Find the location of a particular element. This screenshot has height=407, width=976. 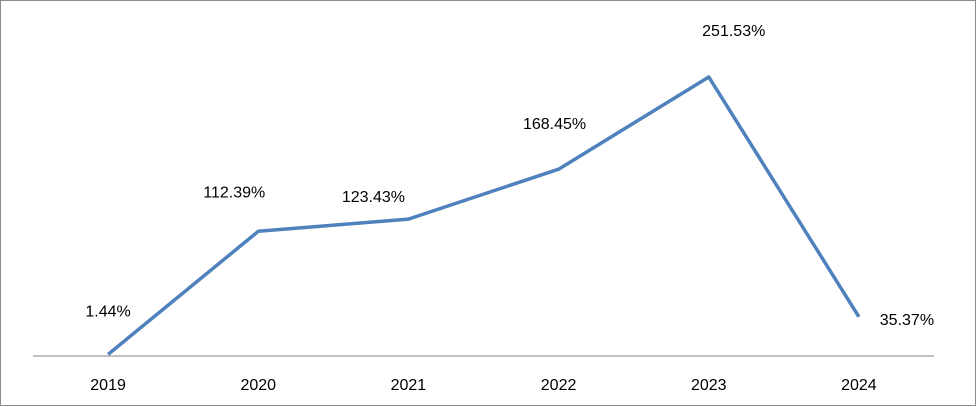

data-label: 251.53% is located at coordinates (733, 31).